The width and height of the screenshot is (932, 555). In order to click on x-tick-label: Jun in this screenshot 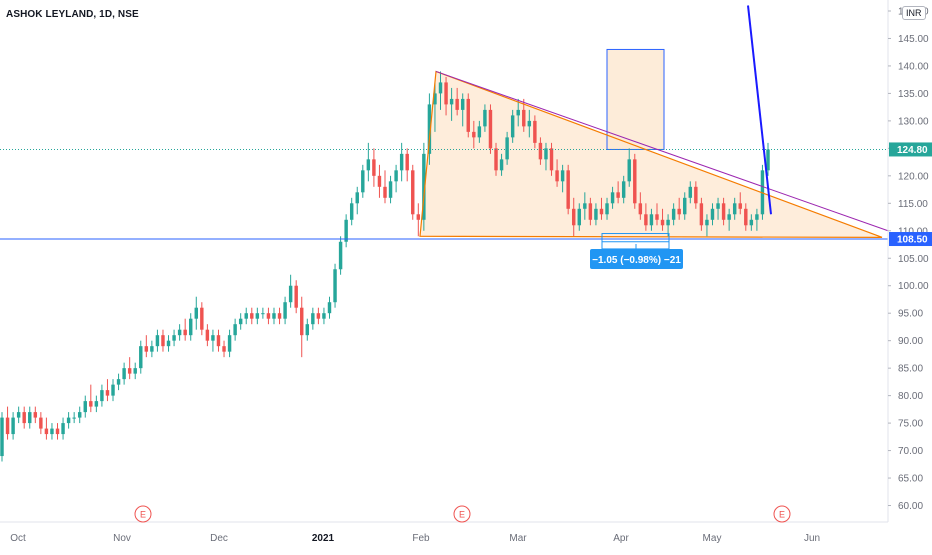, I will do `click(812, 538)`.